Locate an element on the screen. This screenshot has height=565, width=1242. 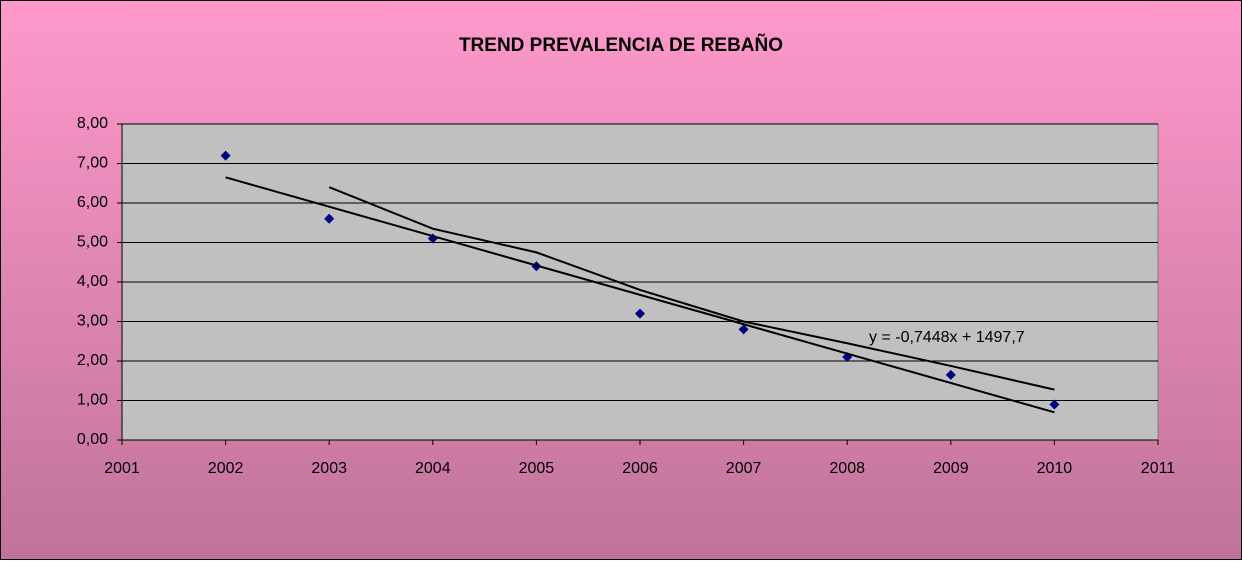
x-tick-label: 2004 is located at coordinates (433, 468).